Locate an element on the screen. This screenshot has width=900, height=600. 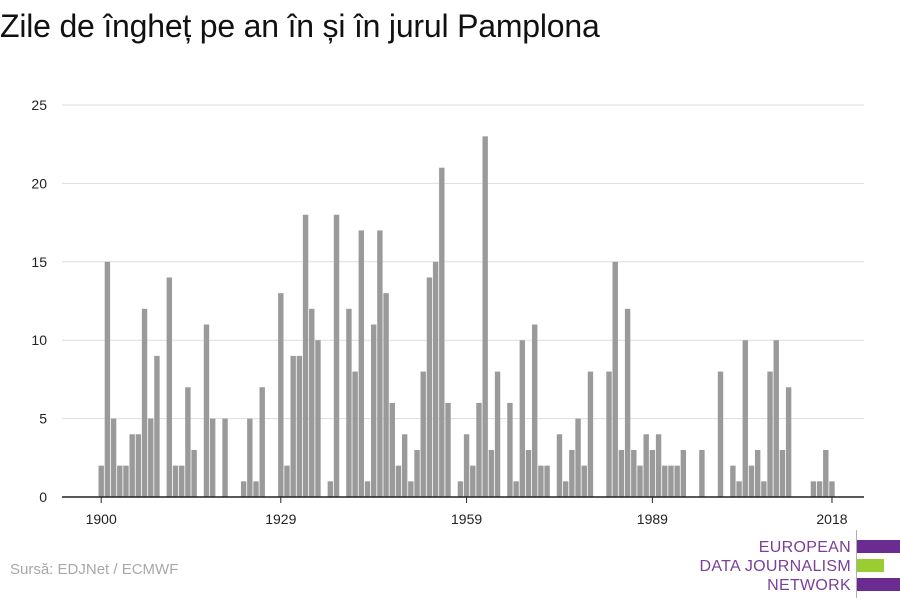
x-tick-label: 1959 is located at coordinates (466, 519).